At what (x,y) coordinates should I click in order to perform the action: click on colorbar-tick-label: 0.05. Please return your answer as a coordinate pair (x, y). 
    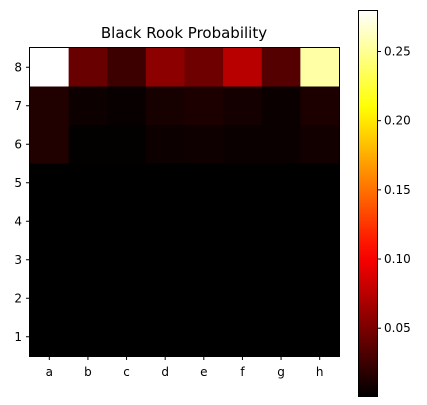
    Looking at the image, I should click on (397, 328).